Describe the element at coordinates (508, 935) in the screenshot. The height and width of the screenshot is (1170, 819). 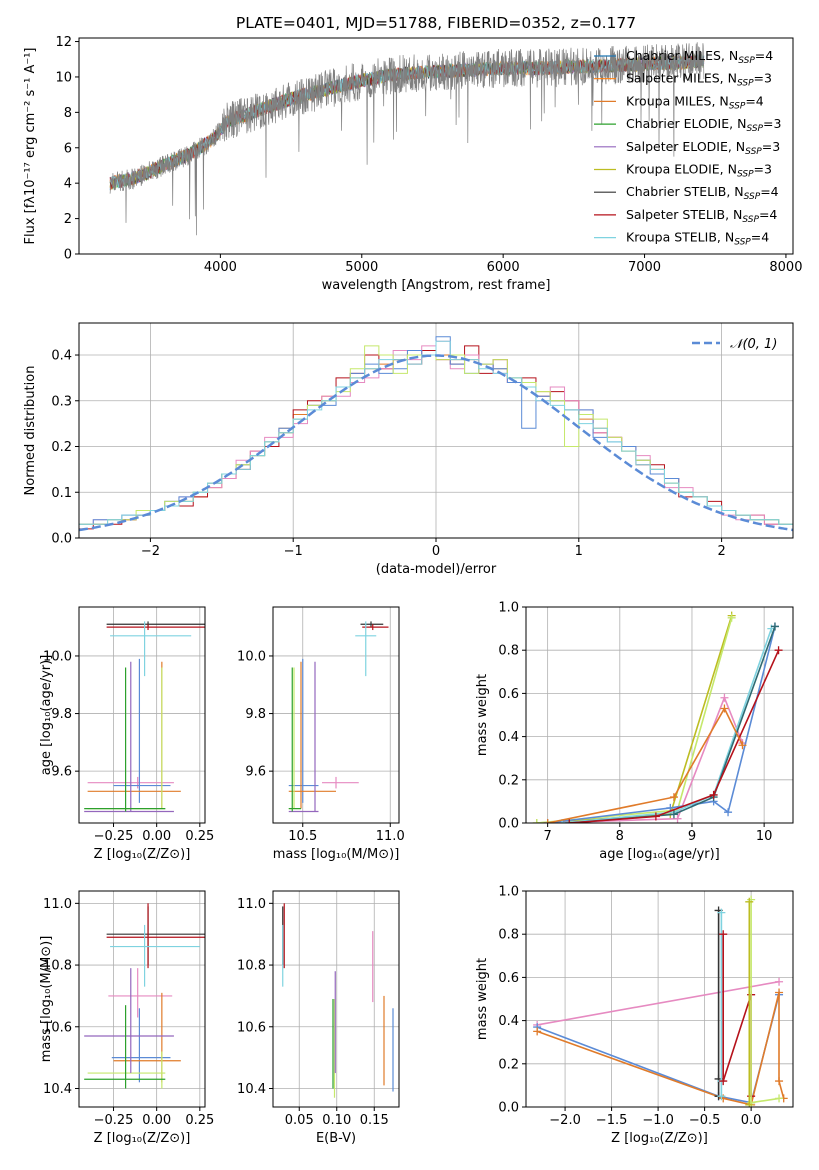
I see `y-tick-label: 0.8` at that location.